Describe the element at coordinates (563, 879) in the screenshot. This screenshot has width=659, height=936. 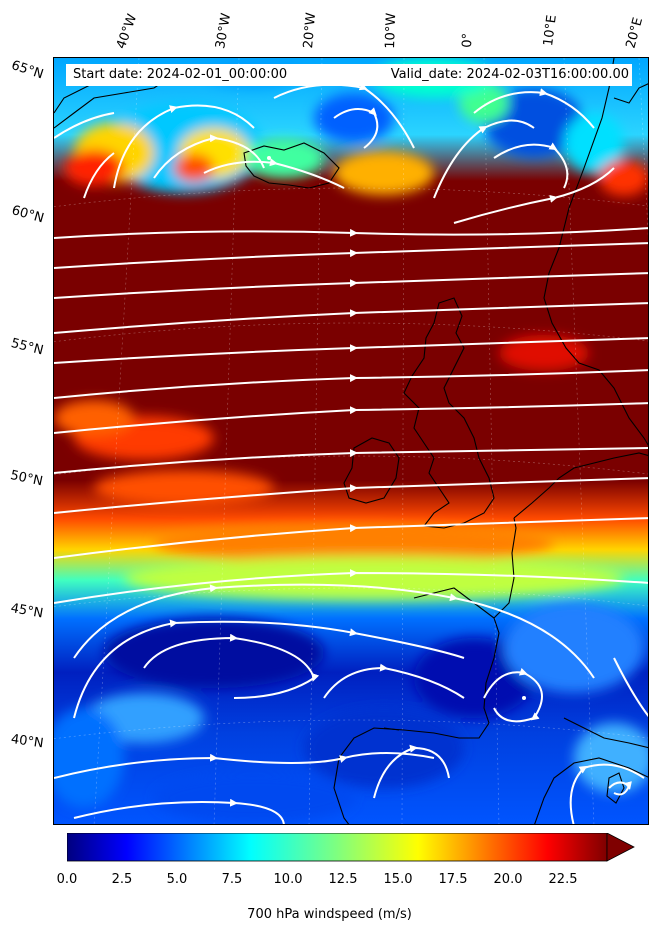
I see `colorbar-tick: 22.5` at that location.